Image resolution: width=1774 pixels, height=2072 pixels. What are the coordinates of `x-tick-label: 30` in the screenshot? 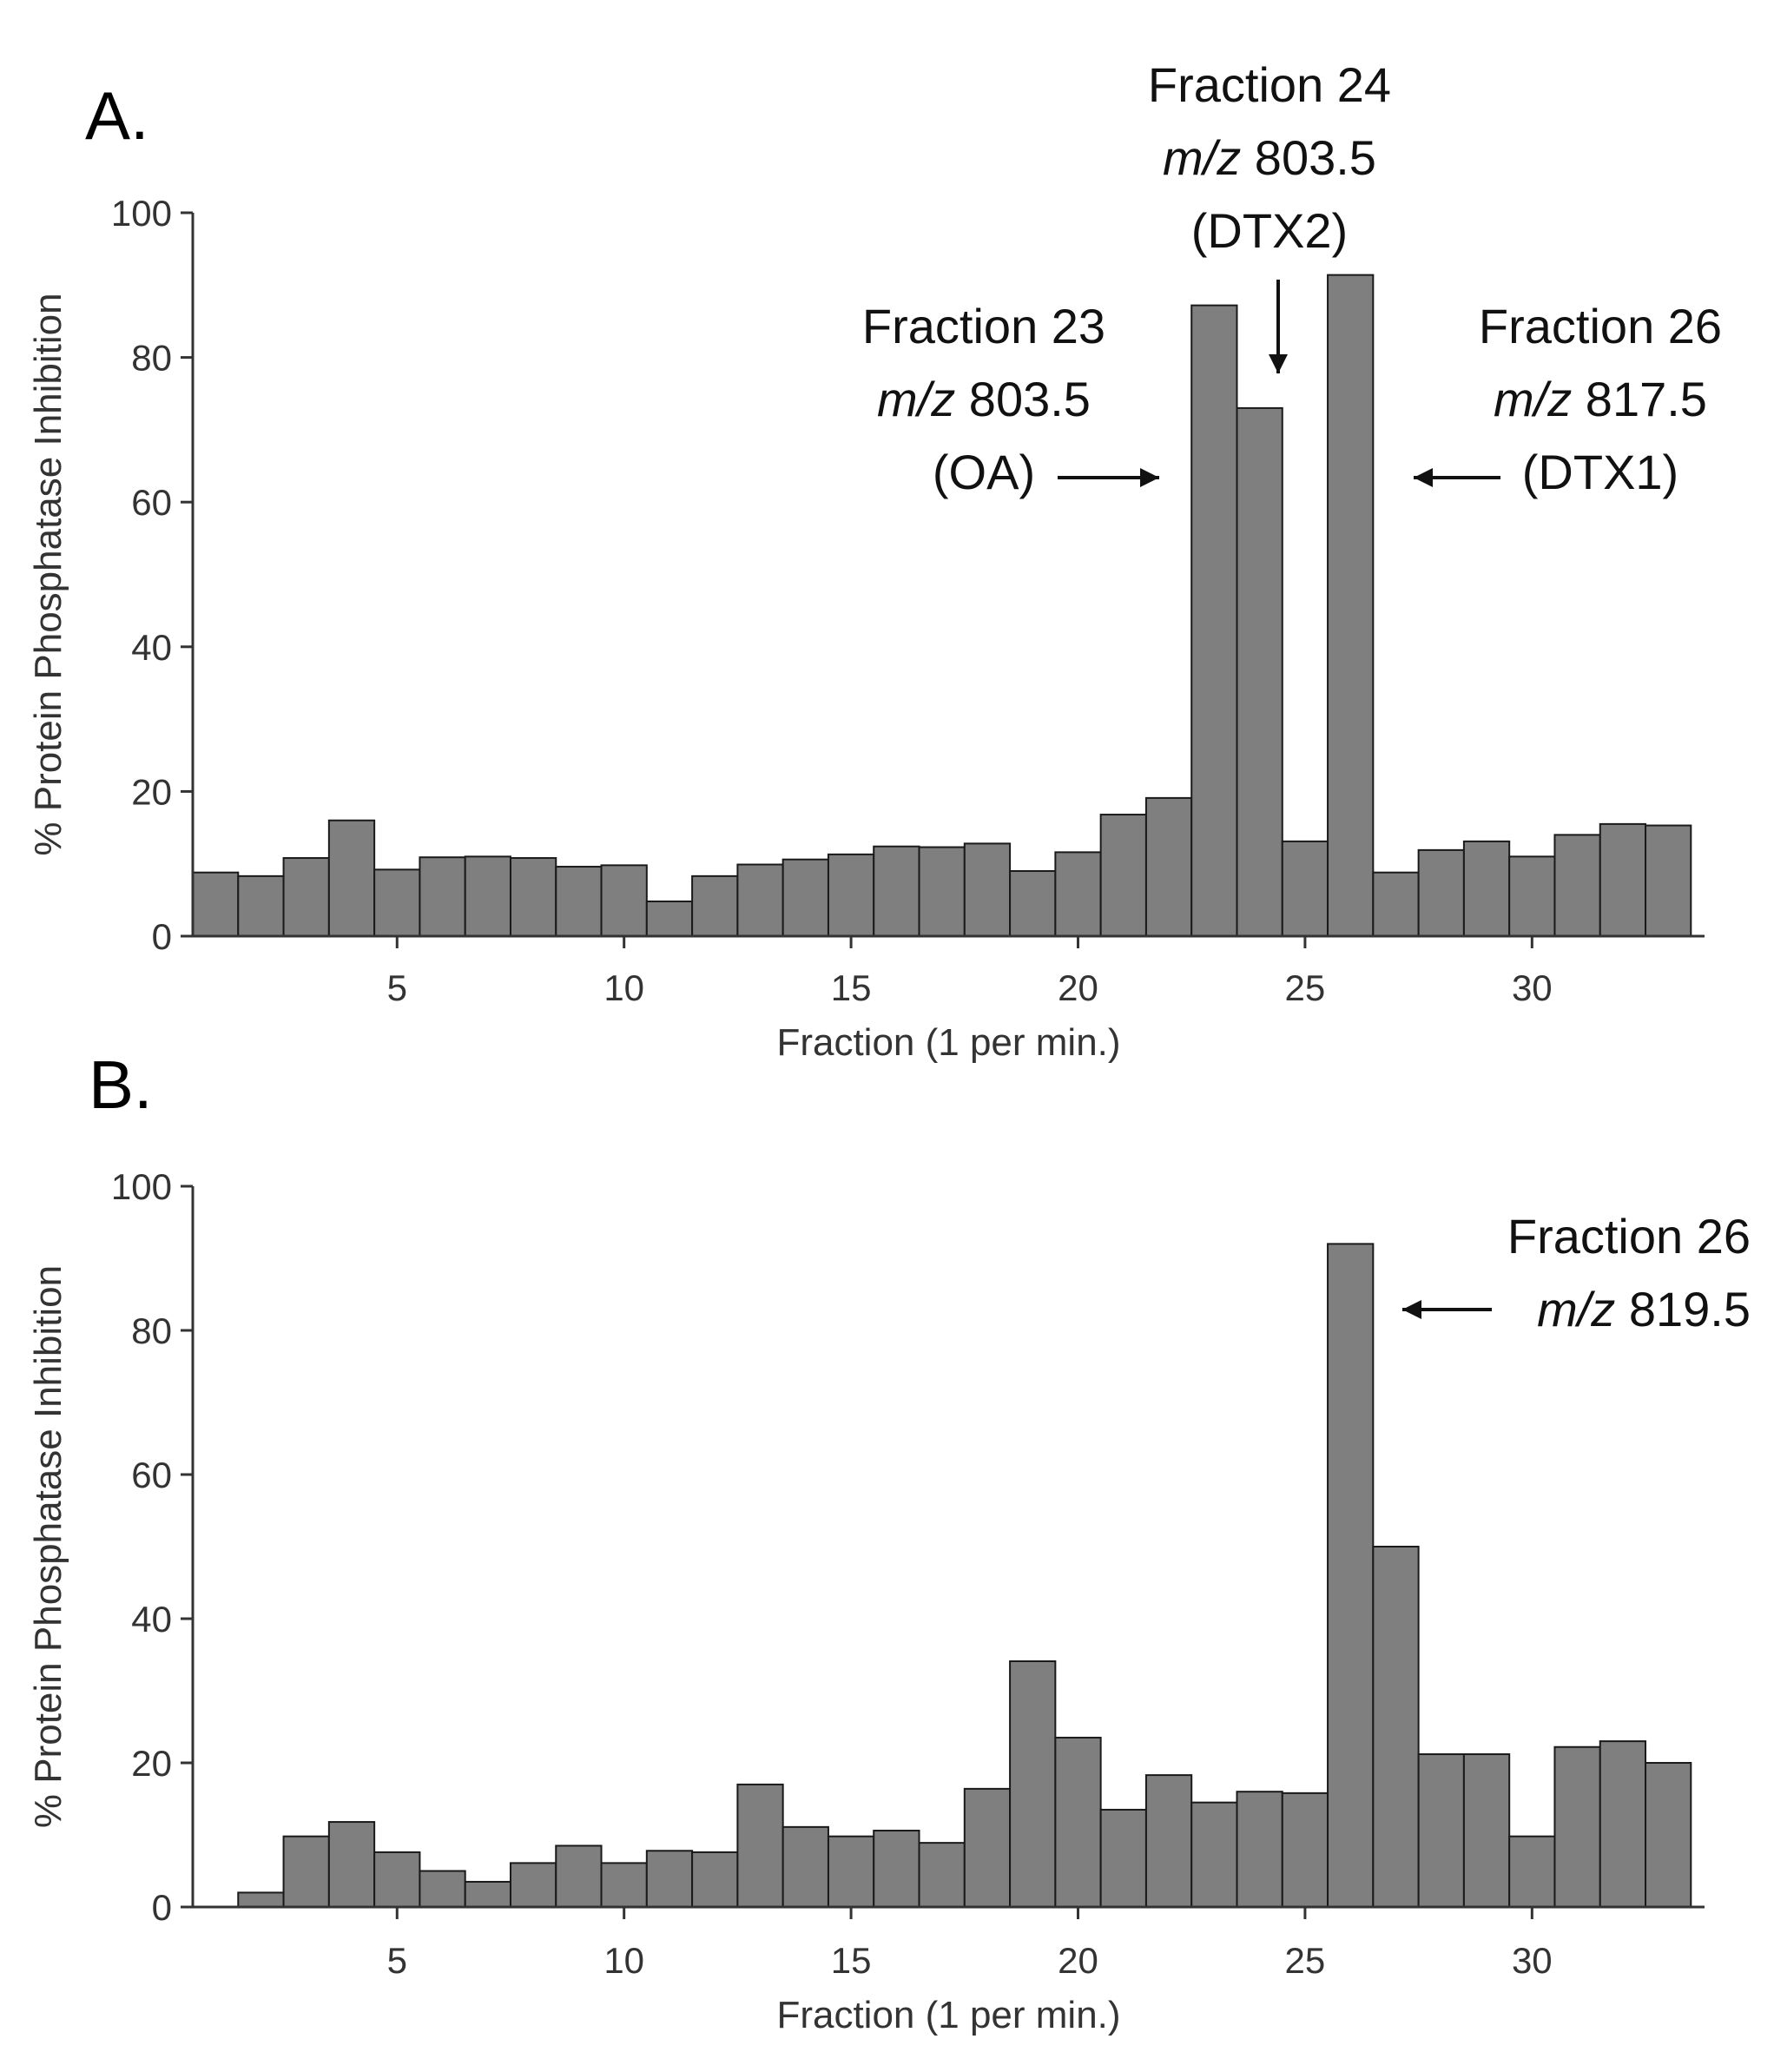 It's located at (1532, 988).